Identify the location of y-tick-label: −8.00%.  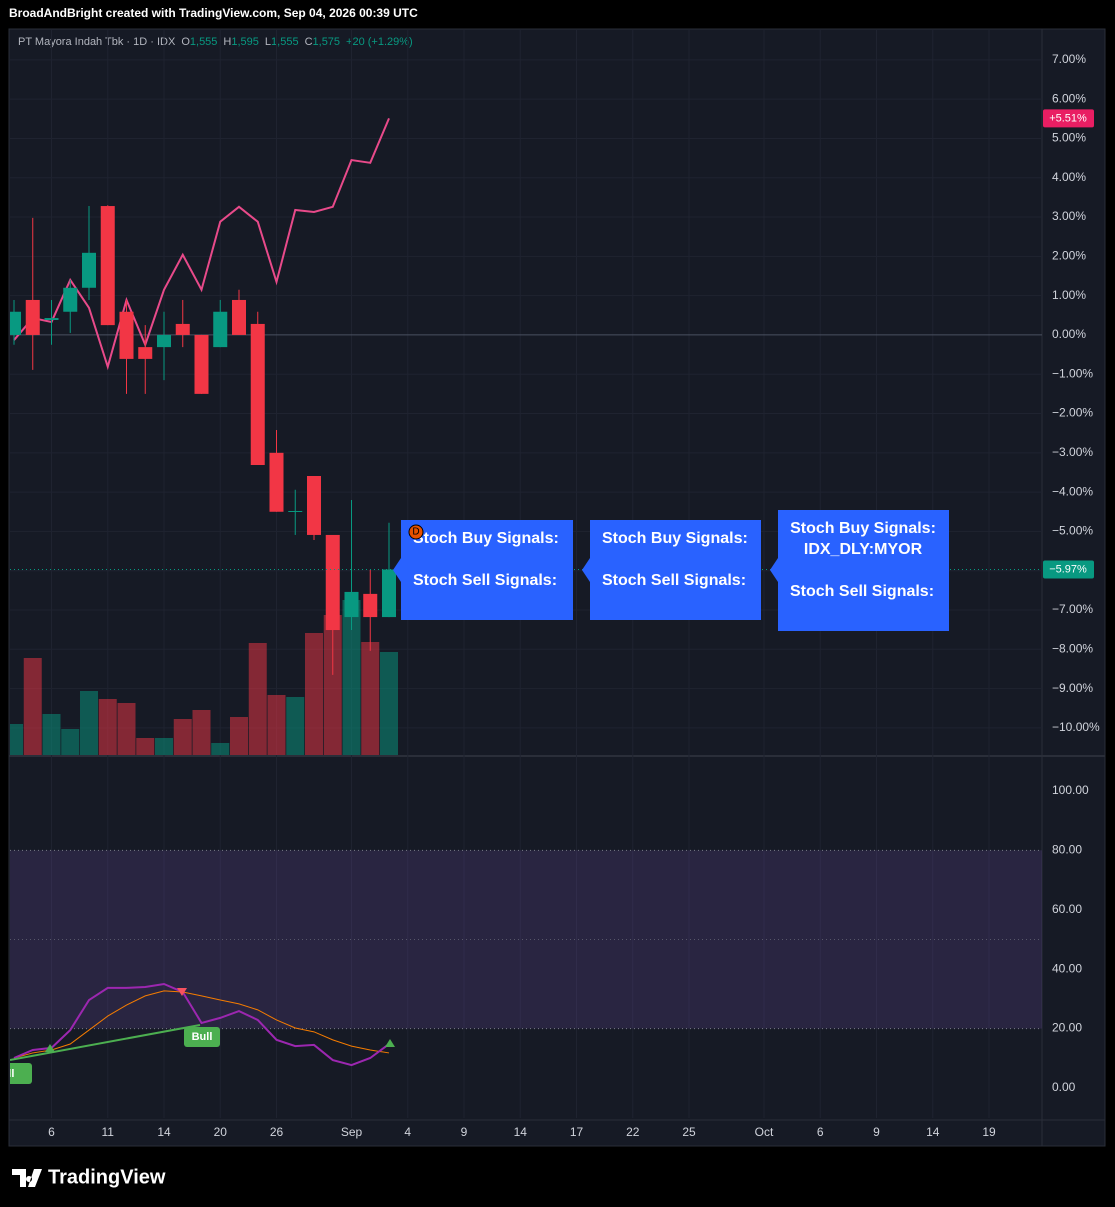
(1072, 648).